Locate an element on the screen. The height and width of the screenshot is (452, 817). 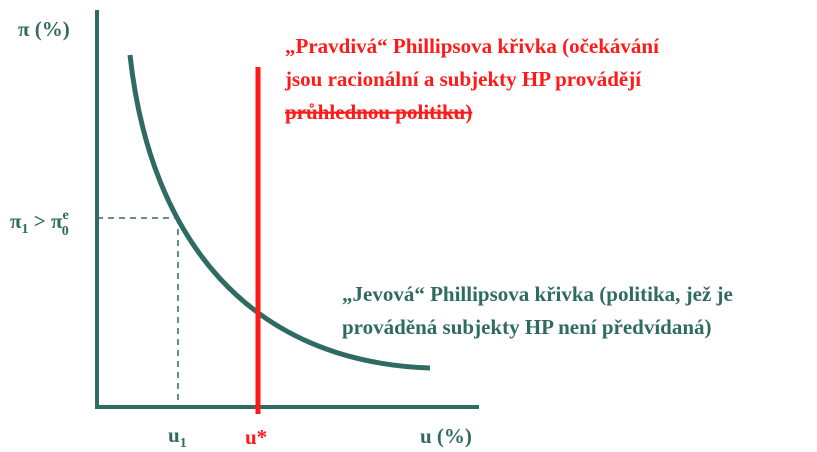
y-axis-label: π (%) is located at coordinates (44, 29).